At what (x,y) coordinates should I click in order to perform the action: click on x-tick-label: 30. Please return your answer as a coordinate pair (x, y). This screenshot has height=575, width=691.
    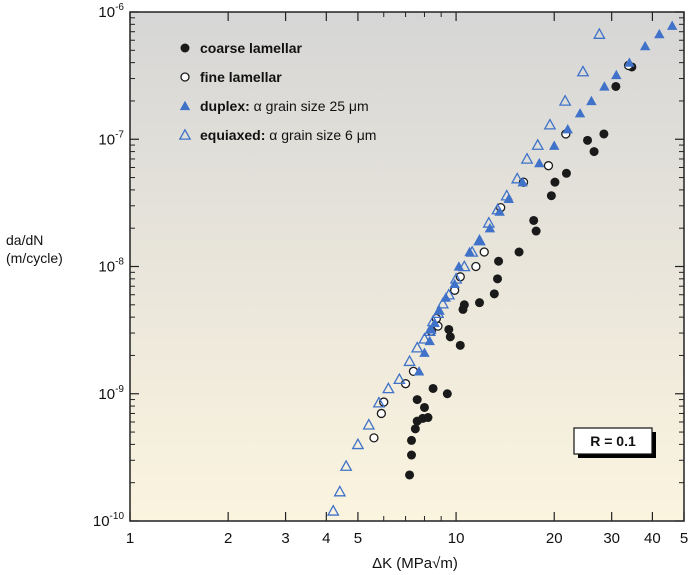
    Looking at the image, I should click on (611, 538).